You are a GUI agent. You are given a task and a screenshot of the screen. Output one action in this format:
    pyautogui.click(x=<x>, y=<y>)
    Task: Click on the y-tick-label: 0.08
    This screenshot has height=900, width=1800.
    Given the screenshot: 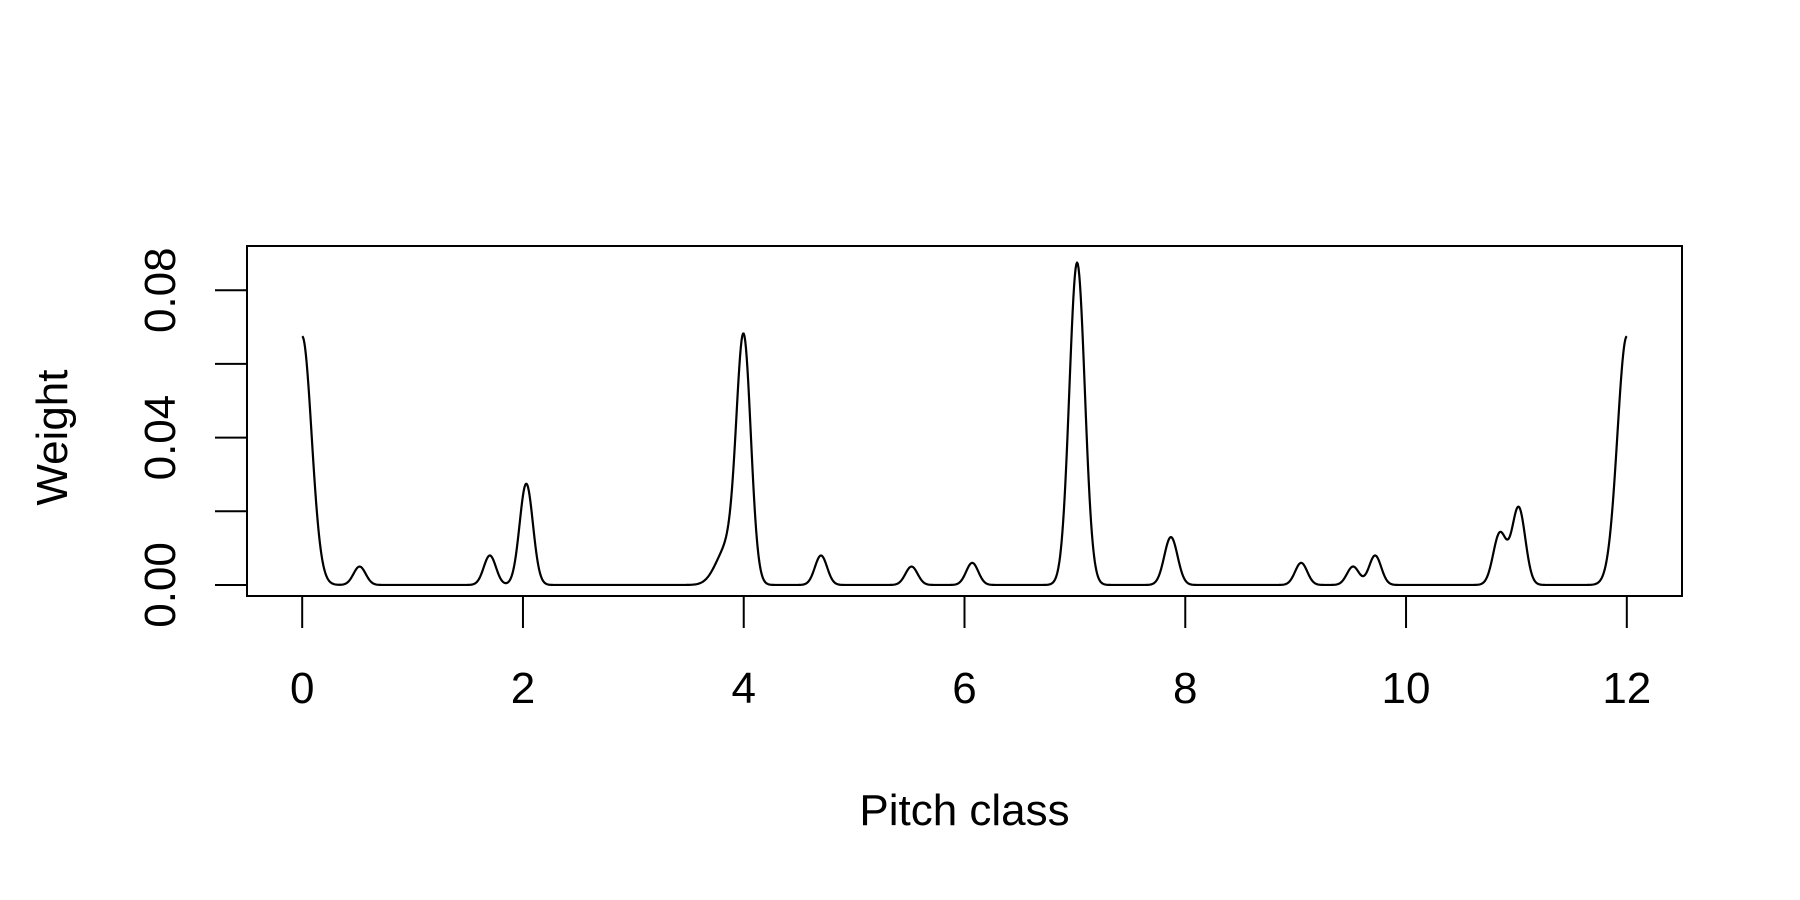 What is the action you would take?
    pyautogui.click(x=160, y=290)
    